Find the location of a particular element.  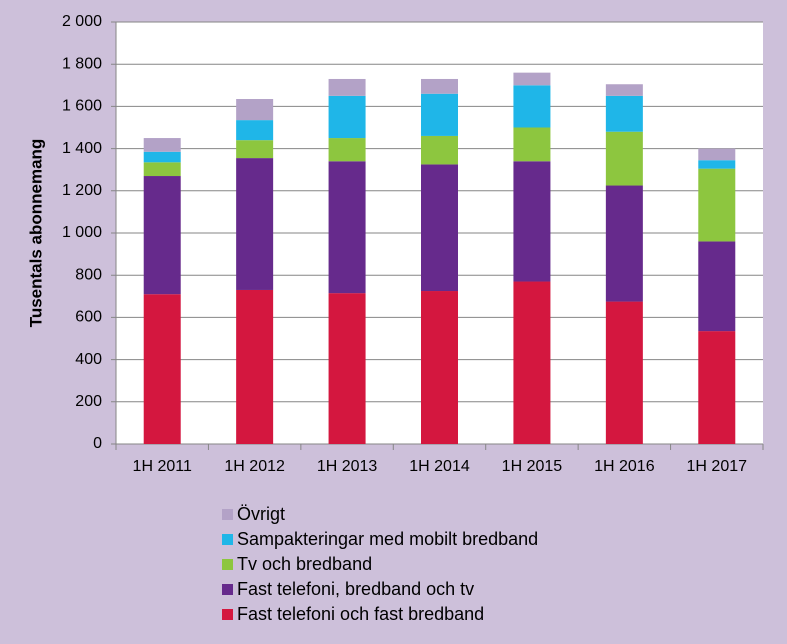

y-tick-label: 800 is located at coordinates (88, 274).